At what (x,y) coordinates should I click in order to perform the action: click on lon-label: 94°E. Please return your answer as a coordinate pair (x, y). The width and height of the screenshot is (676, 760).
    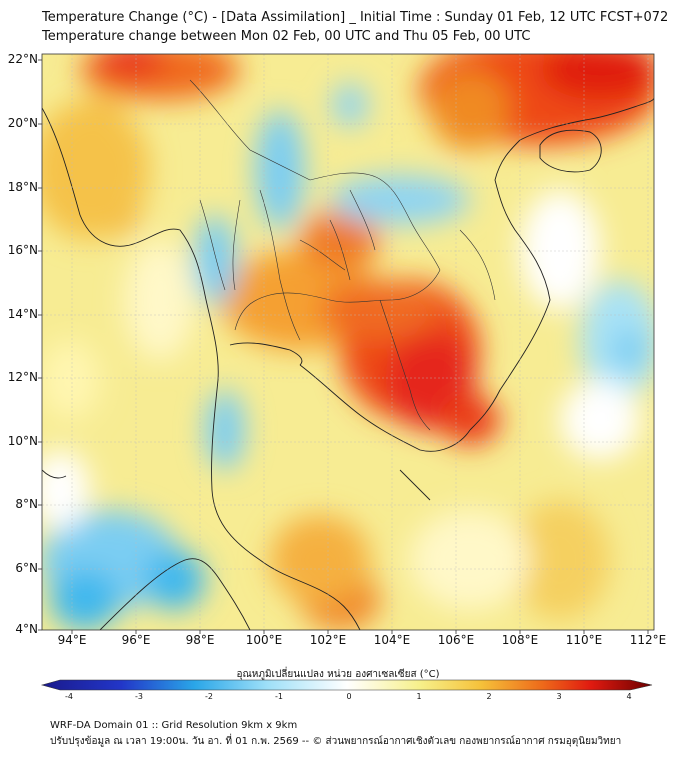
    Looking at the image, I should click on (72, 640).